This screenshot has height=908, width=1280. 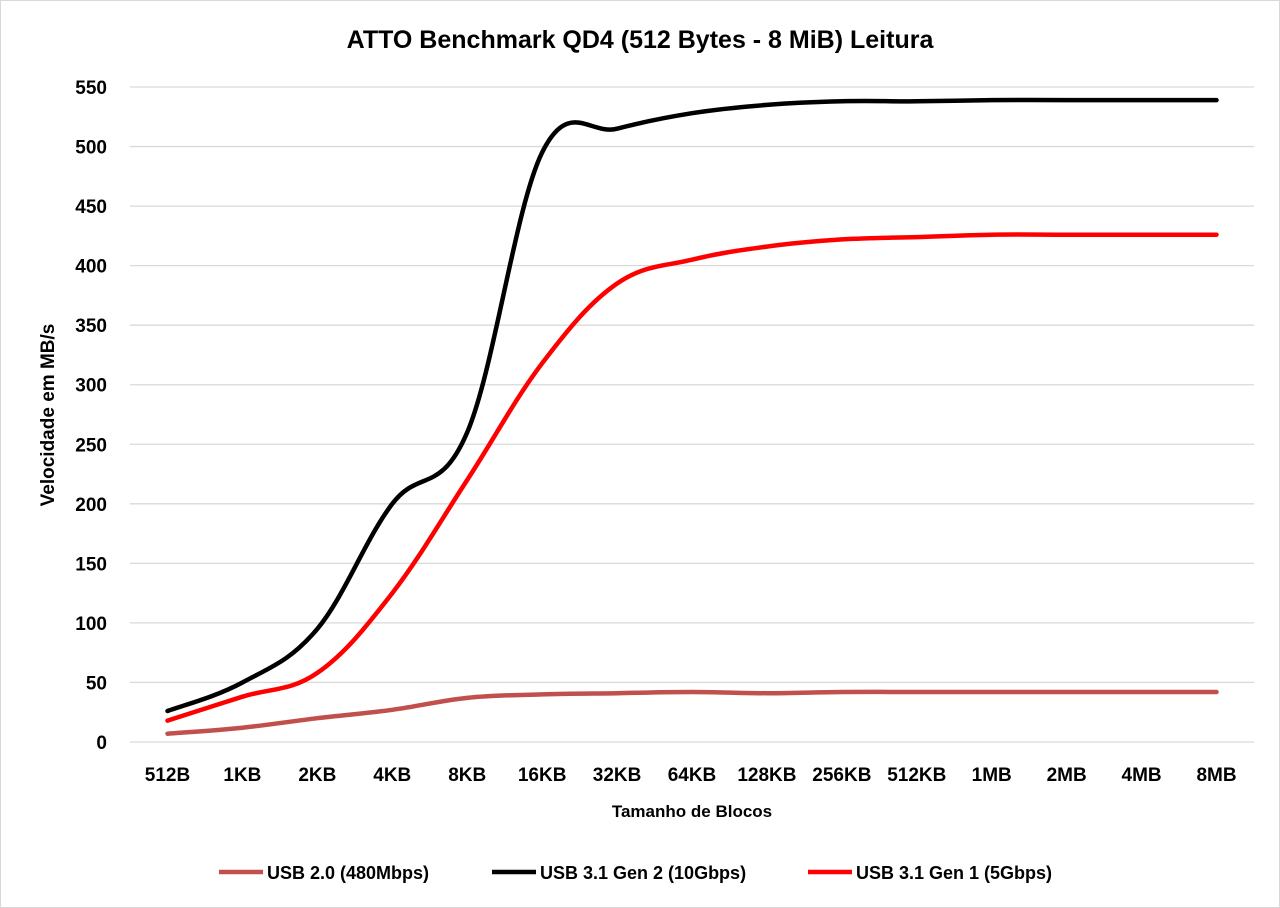 I want to click on y-tick-label: 450, so click(x=91, y=207).